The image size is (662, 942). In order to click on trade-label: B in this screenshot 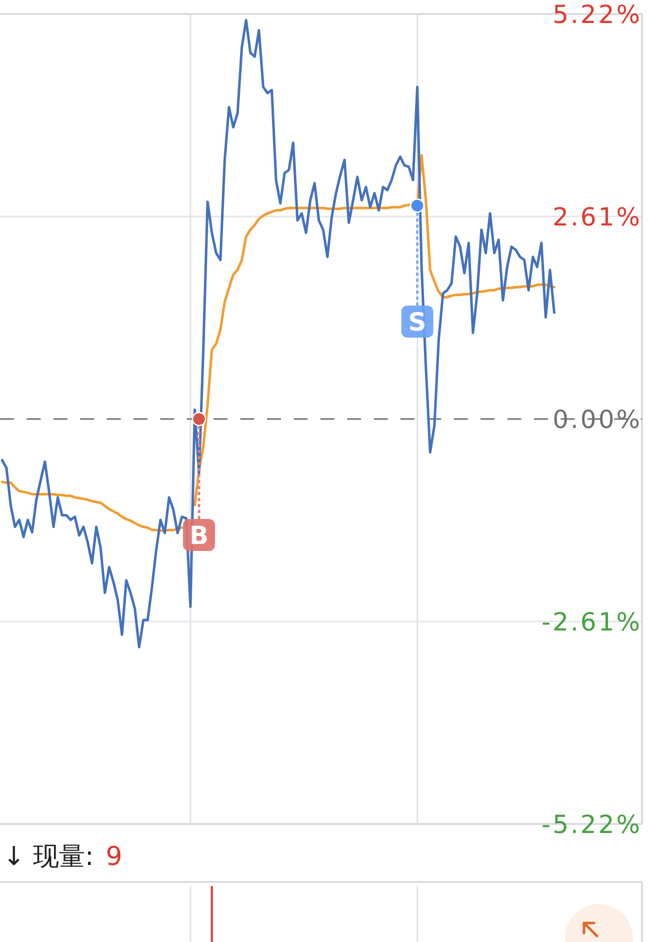, I will do `click(199, 488)`.